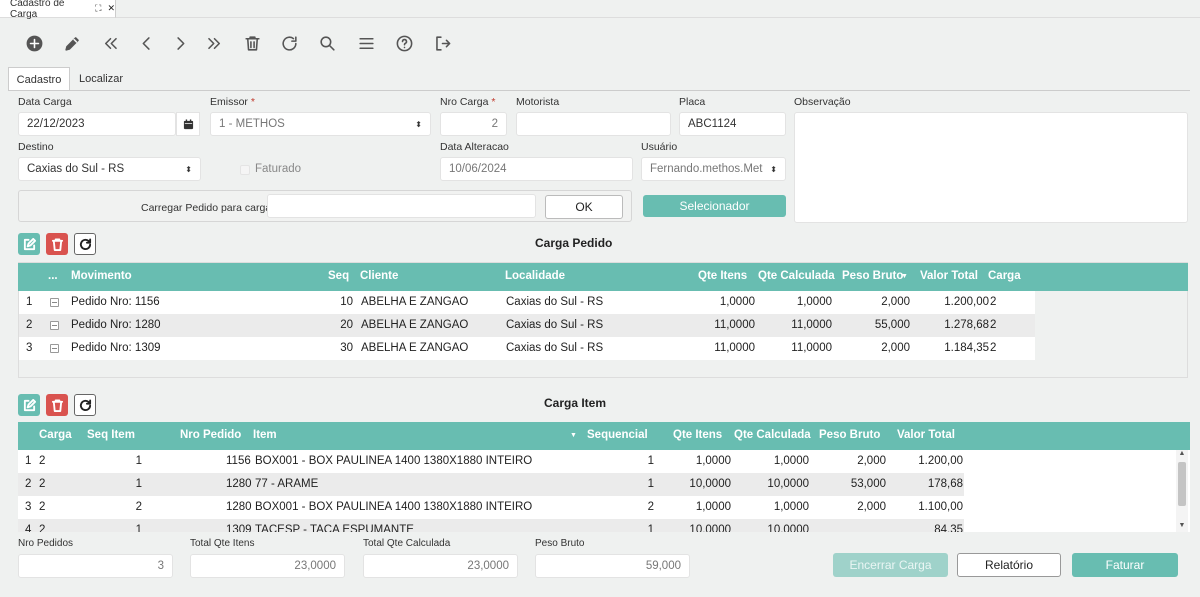  Describe the element at coordinates (714, 206) in the screenshot. I see `selecionador-button: Selecionador` at that location.